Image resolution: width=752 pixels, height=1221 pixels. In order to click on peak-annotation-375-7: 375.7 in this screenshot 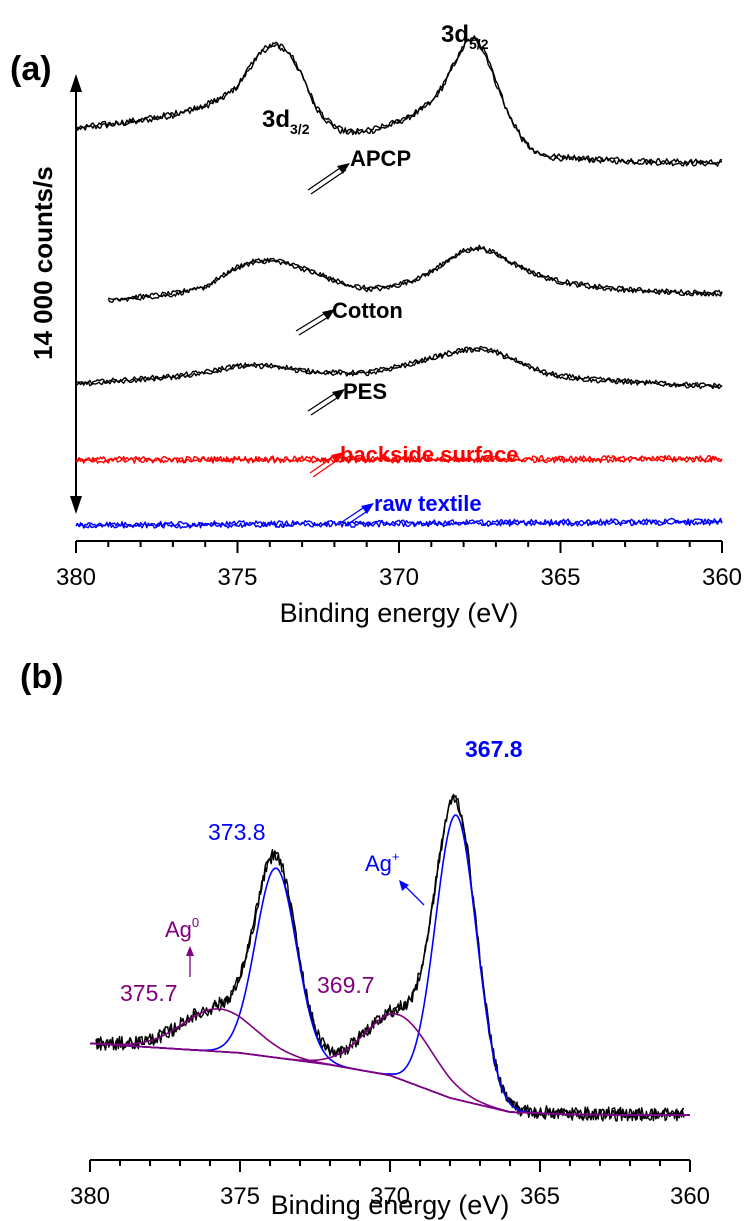, I will do `click(149, 993)`.